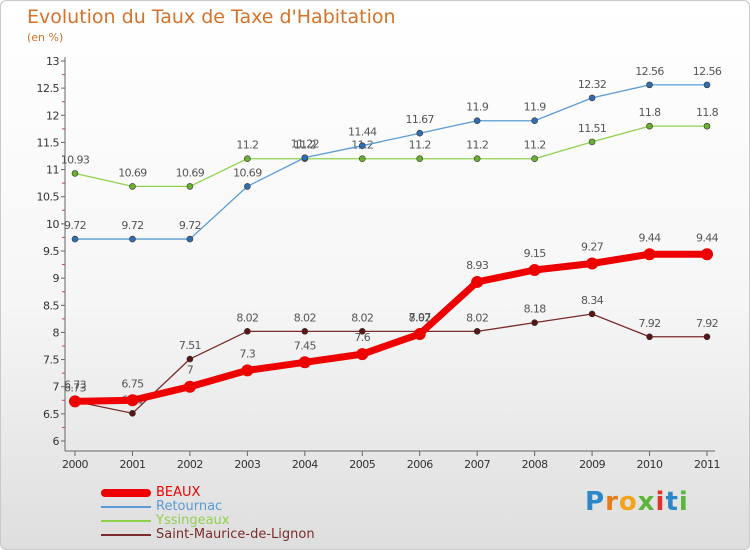  Describe the element at coordinates (132, 383) in the screenshot. I see `data-label: 6.75` at that location.